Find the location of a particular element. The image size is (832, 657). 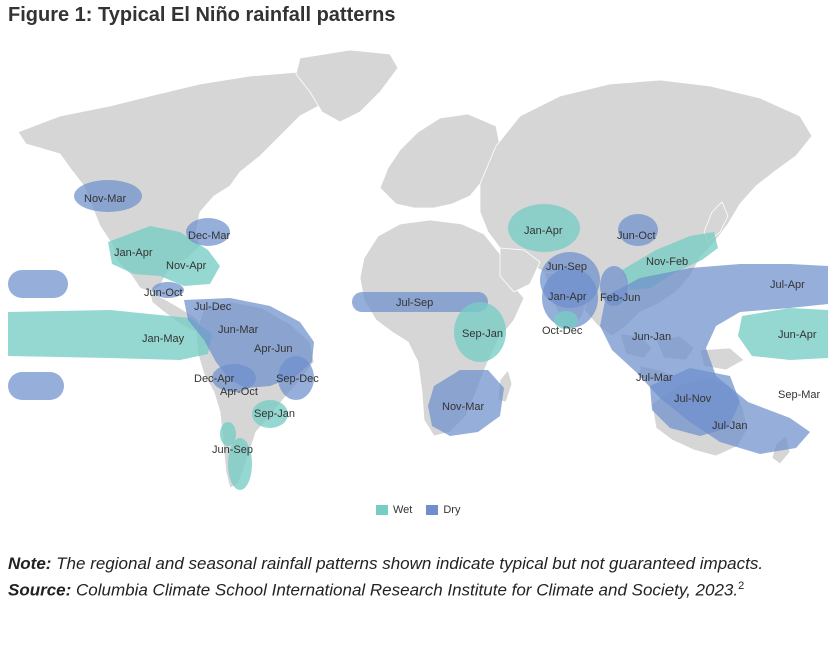

legend-wet-label: Wet is located at coordinates (403, 510).